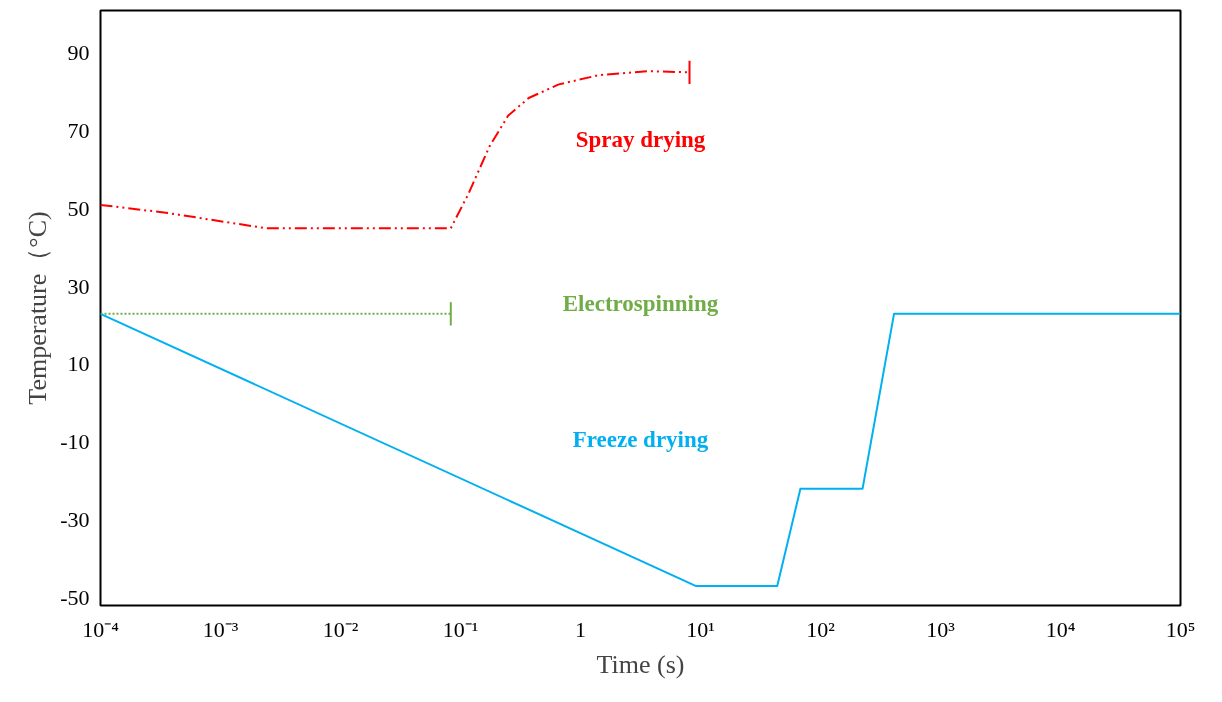 Image resolution: width=1222 pixels, height=702 pixels. Describe the element at coordinates (78, 208) in the screenshot. I see `y-tick-label: 50` at that location.